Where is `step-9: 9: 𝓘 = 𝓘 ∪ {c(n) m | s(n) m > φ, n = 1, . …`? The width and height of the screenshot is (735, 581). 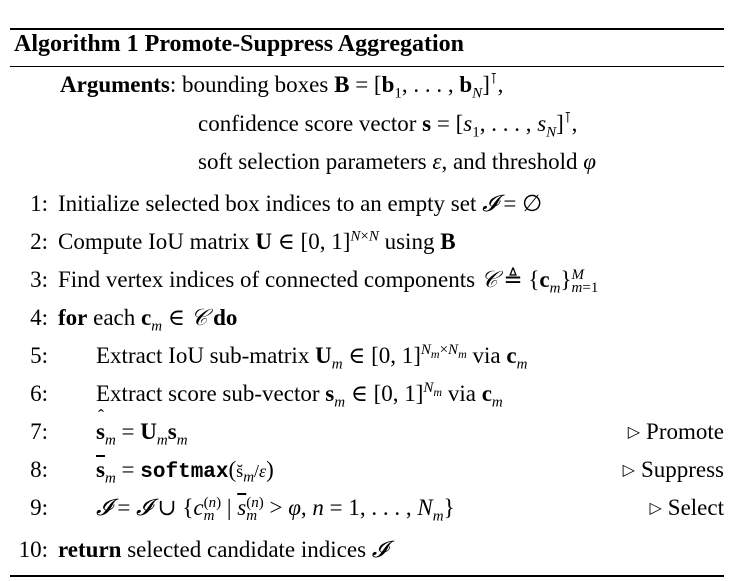
step-9: 9: 𝓘 = 𝓘 ∪ {c(n) m | s(n) m > φ, n = 1, . … is located at coordinates (367, 511).